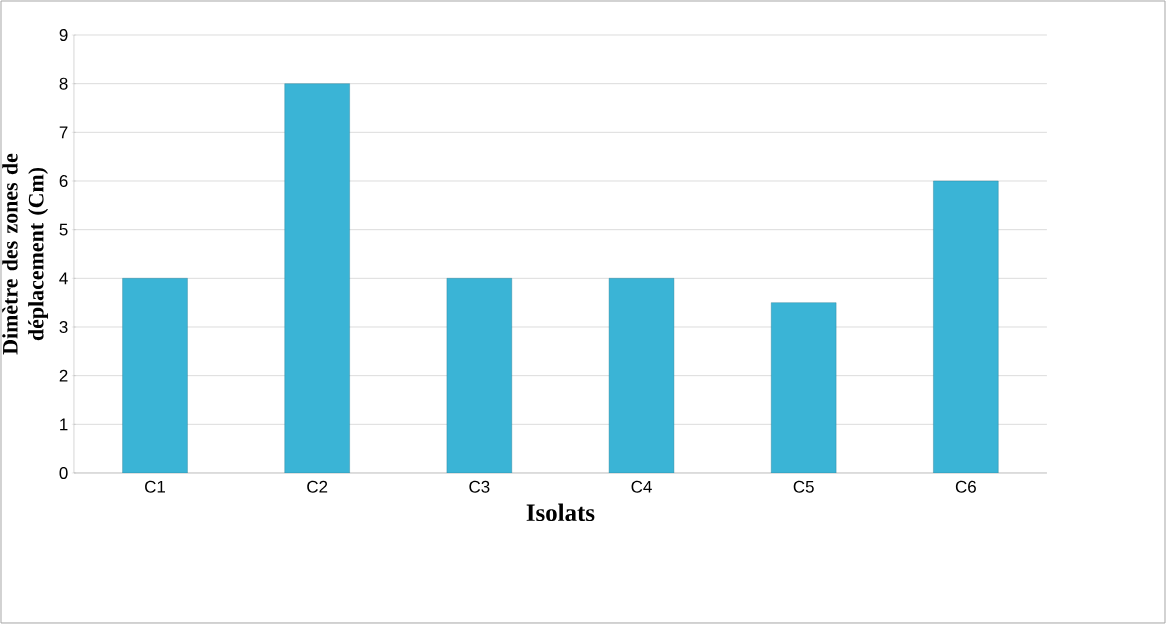 Image resolution: width=1166 pixels, height=624 pixels. Describe the element at coordinates (63, 278) in the screenshot. I see `y-tick-label: 4` at that location.